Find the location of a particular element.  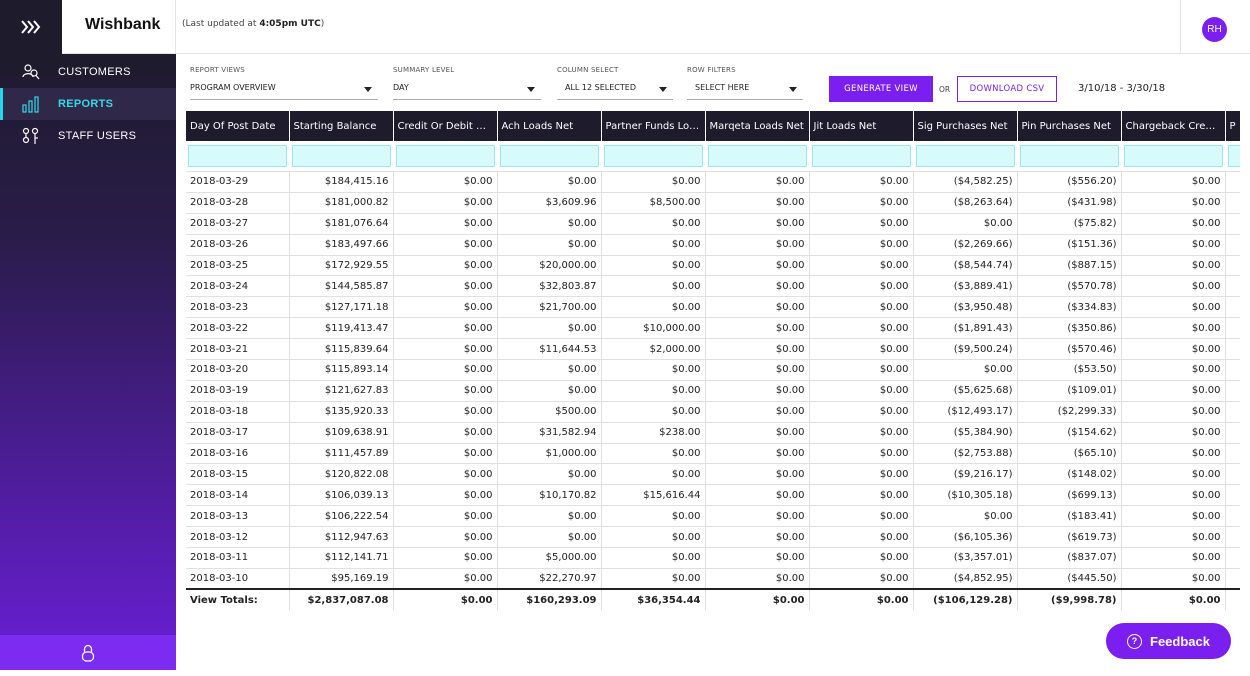

column-header: Ach Loads Net is located at coordinates (549, 126).